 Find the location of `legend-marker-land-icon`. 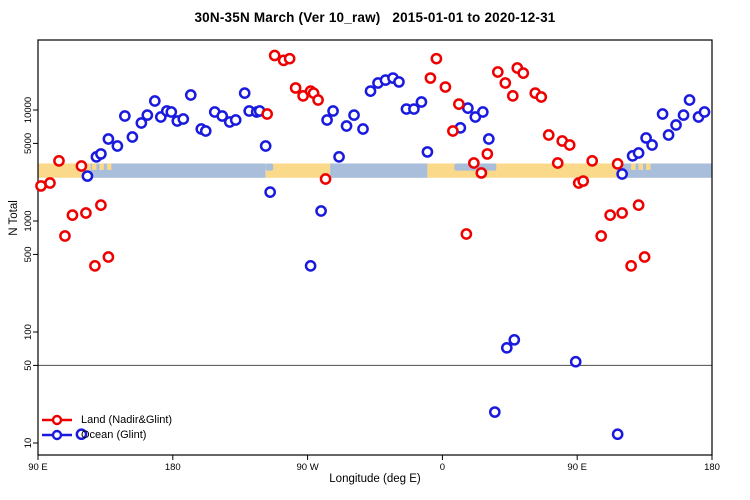

legend-marker-land-icon is located at coordinates (57, 420).